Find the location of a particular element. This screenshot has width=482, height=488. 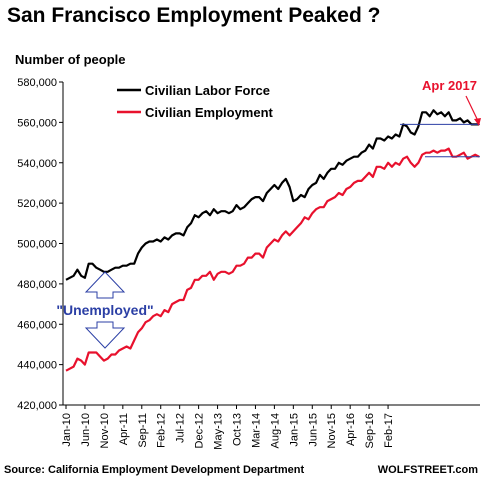

x-tick-label: Aug-14 is located at coordinates (275, 430).